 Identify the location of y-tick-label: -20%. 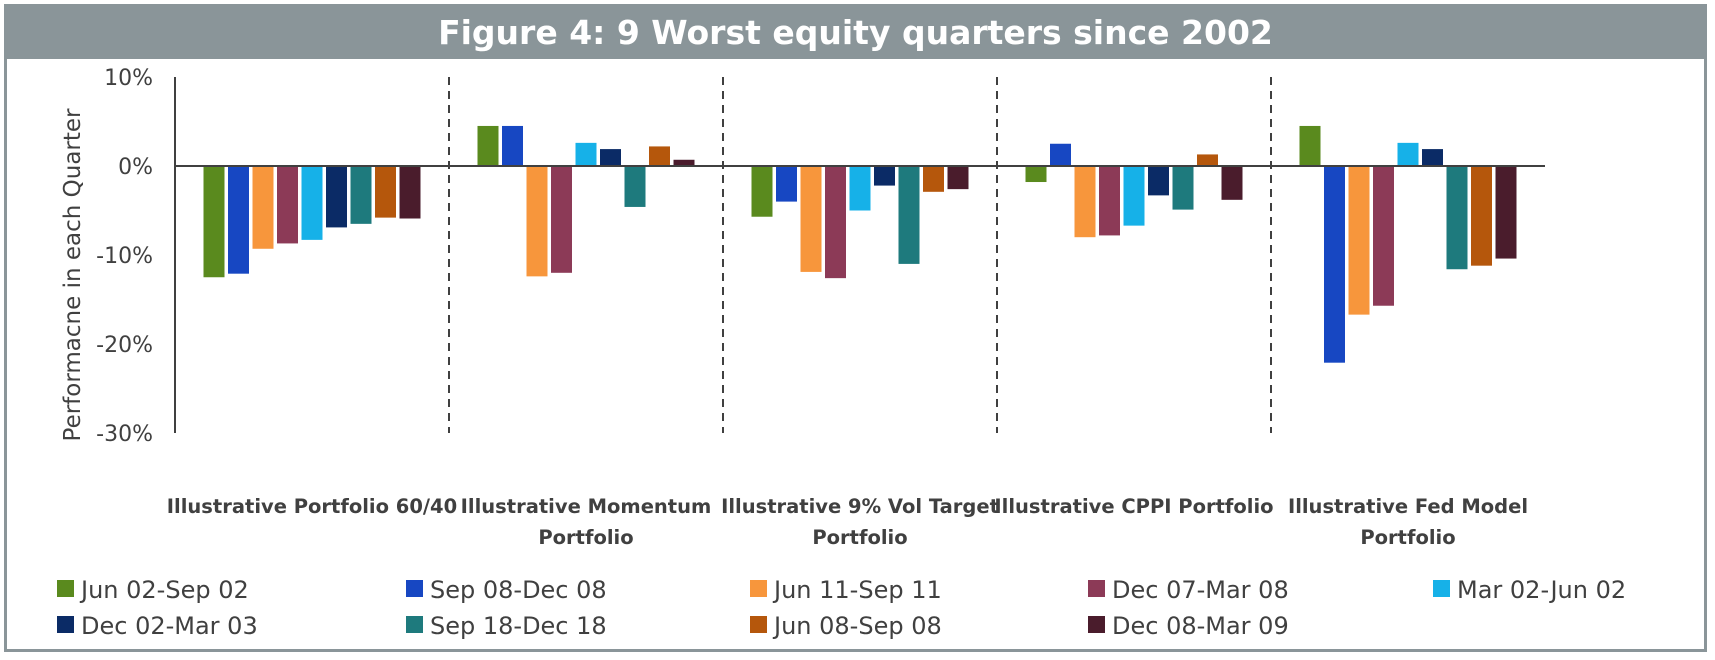
(124, 345).